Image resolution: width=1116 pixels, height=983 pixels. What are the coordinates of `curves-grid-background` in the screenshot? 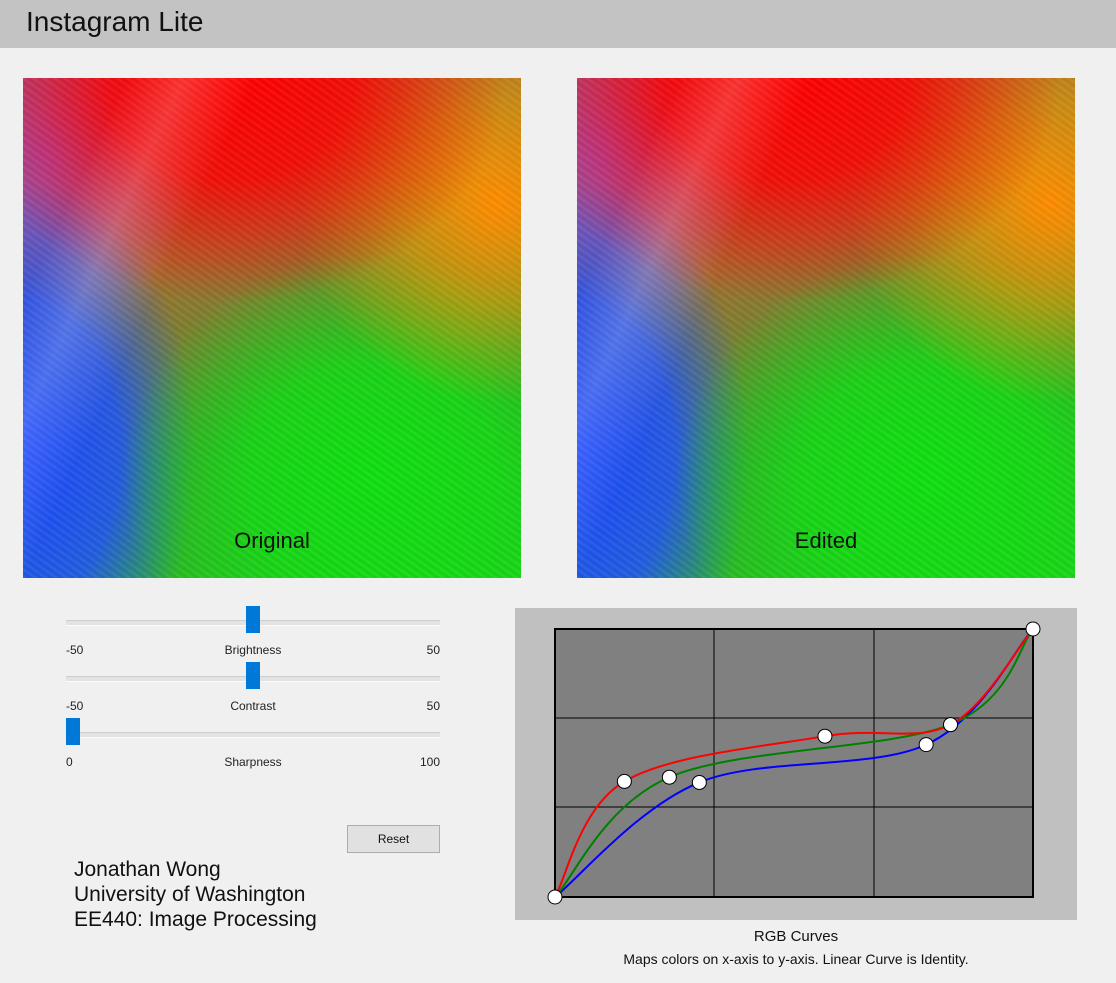 It's located at (794, 763).